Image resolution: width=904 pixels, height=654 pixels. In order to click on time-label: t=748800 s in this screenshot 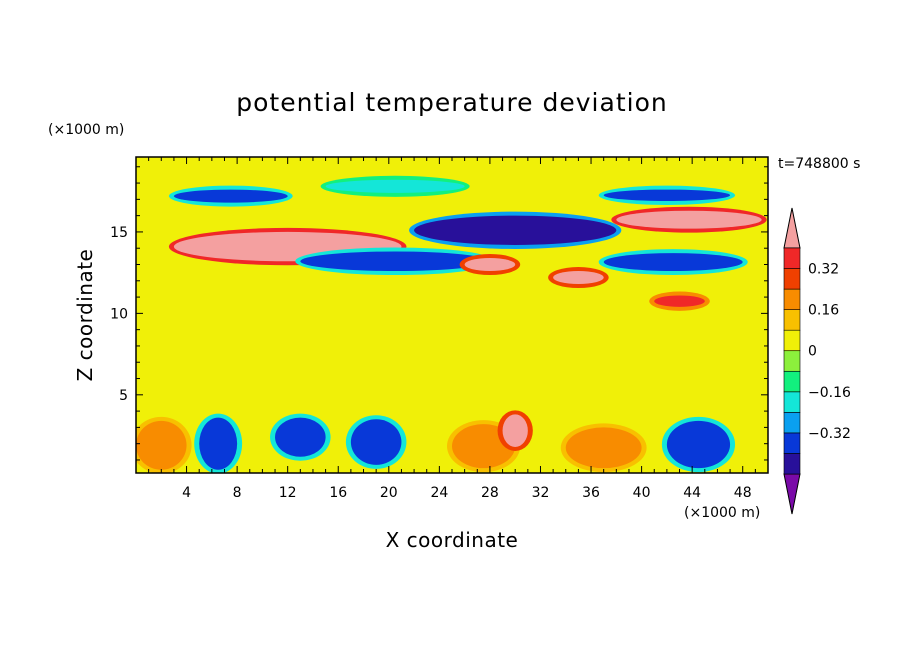, I will do `click(819, 164)`.